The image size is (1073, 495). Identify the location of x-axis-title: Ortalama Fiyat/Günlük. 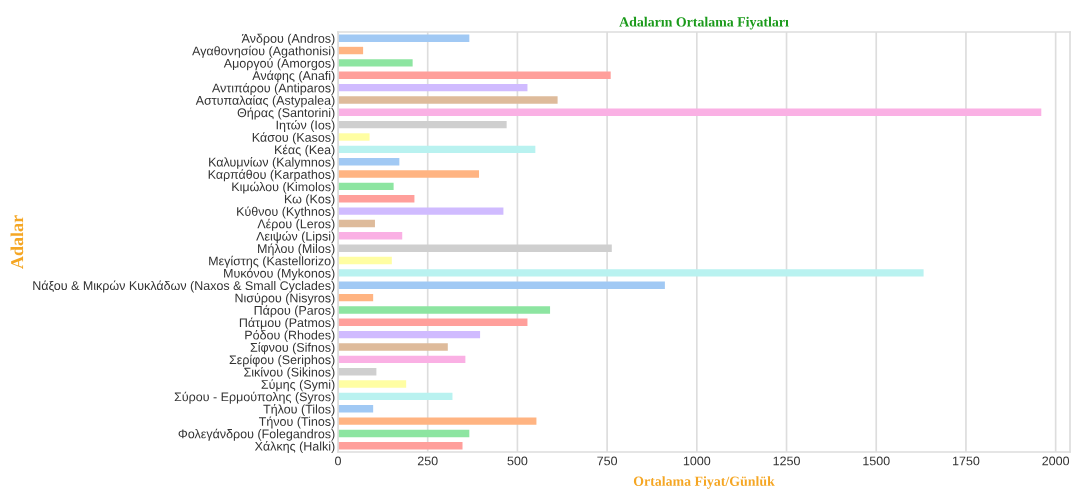
(704, 482).